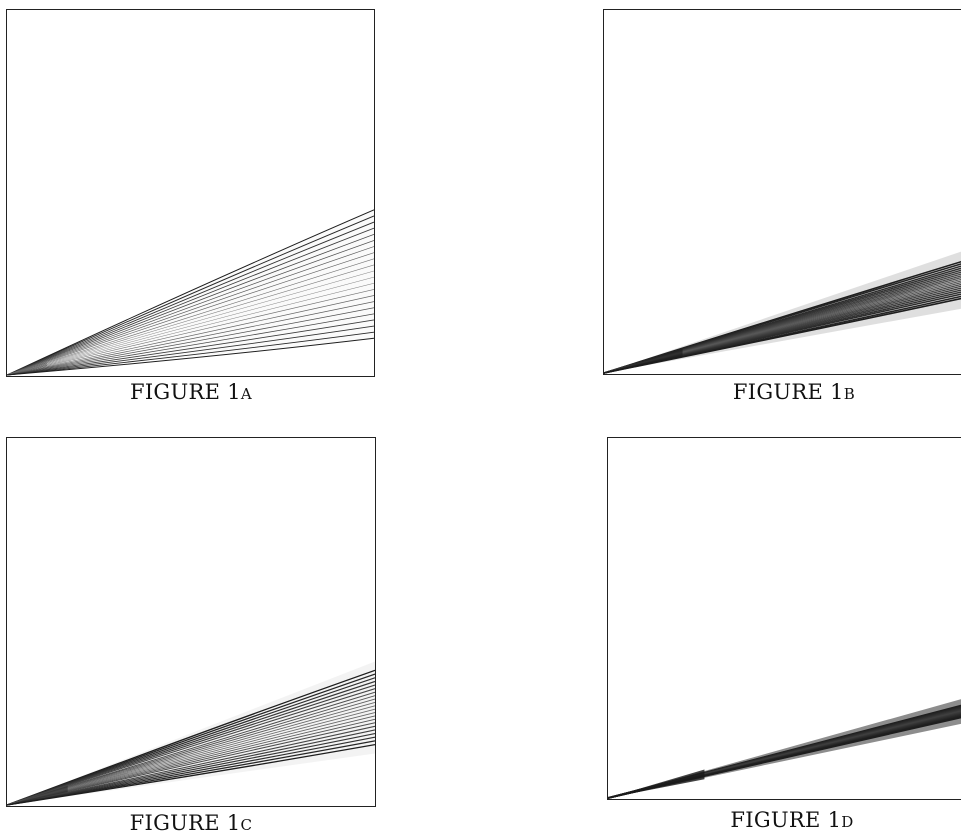  Describe the element at coordinates (792, 820) in the screenshot. I see `figure-1d-caption: FIGURE 1d` at that location.